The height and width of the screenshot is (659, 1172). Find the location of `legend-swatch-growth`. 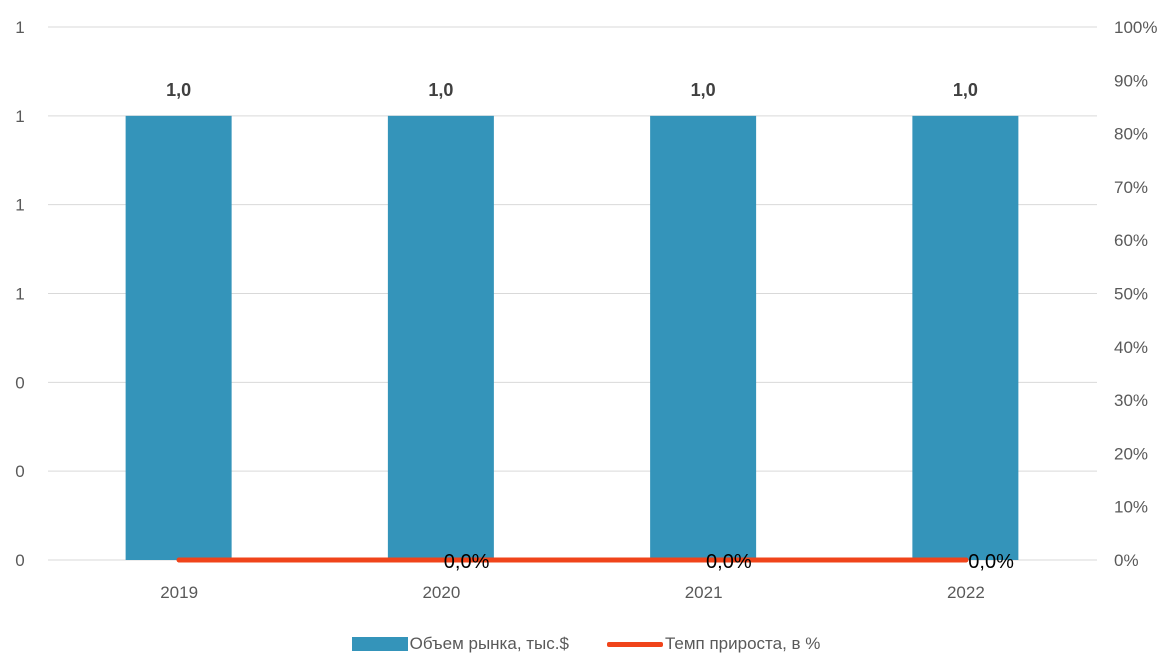

legend-swatch-growth is located at coordinates (634, 644).